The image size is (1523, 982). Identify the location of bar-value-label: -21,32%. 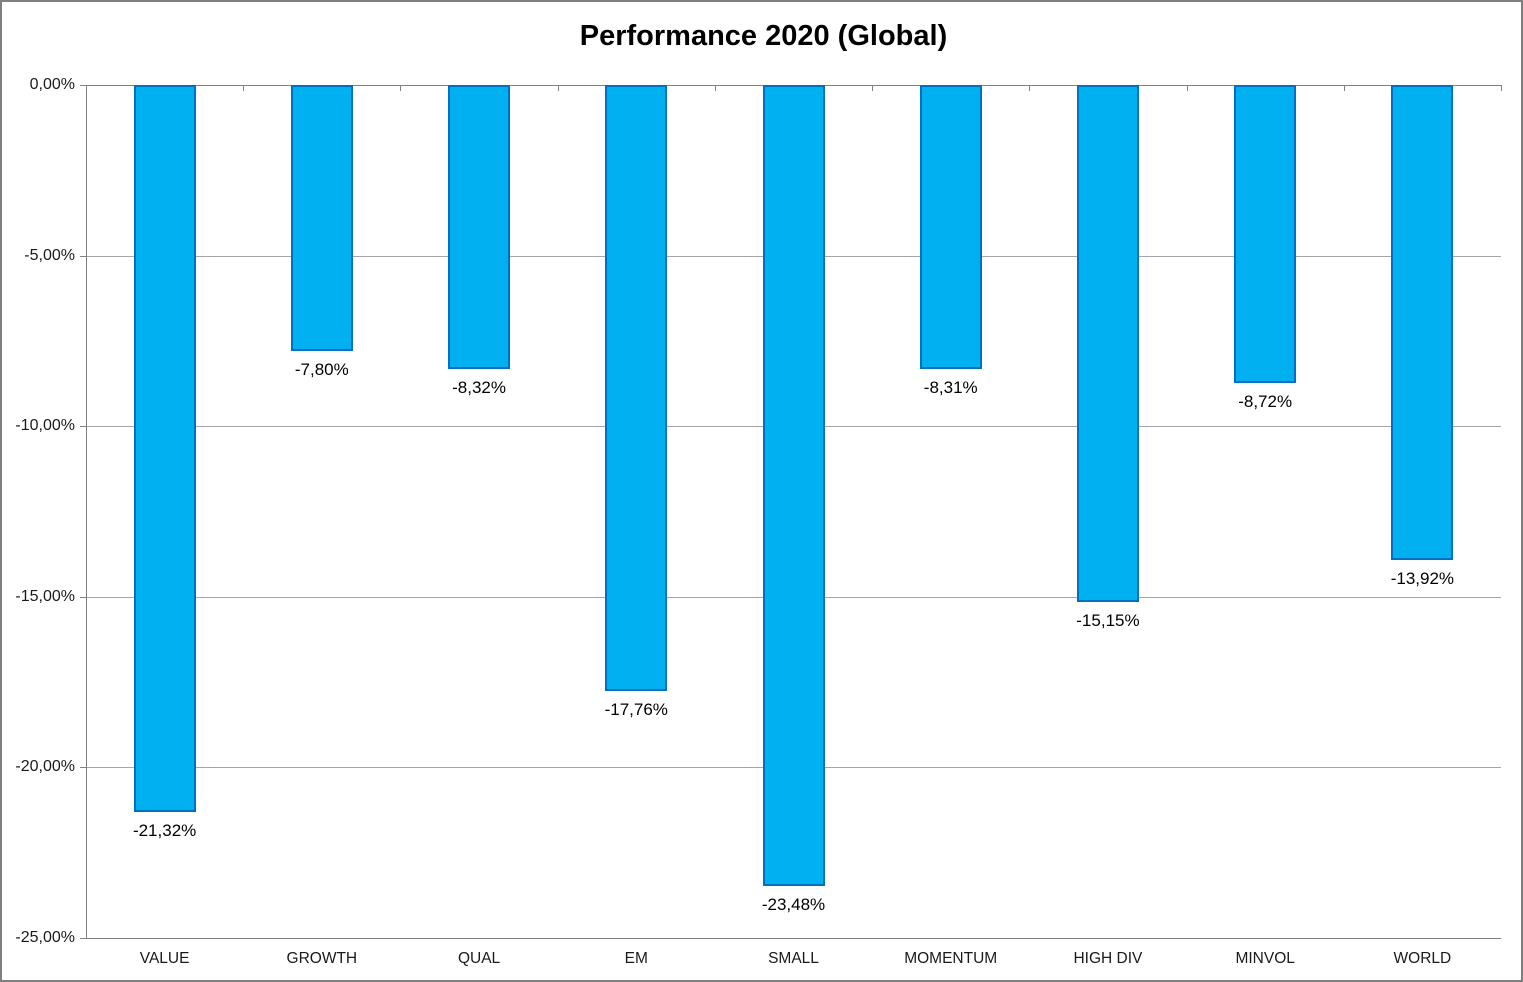
(164, 831).